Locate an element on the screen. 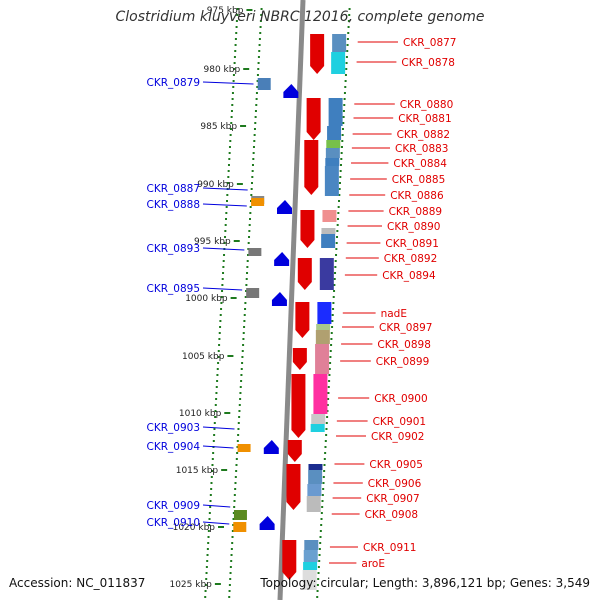 Image resolution: width=600 pixels, height=600 pixels. gene-label: CKR_0890 is located at coordinates (413, 227).